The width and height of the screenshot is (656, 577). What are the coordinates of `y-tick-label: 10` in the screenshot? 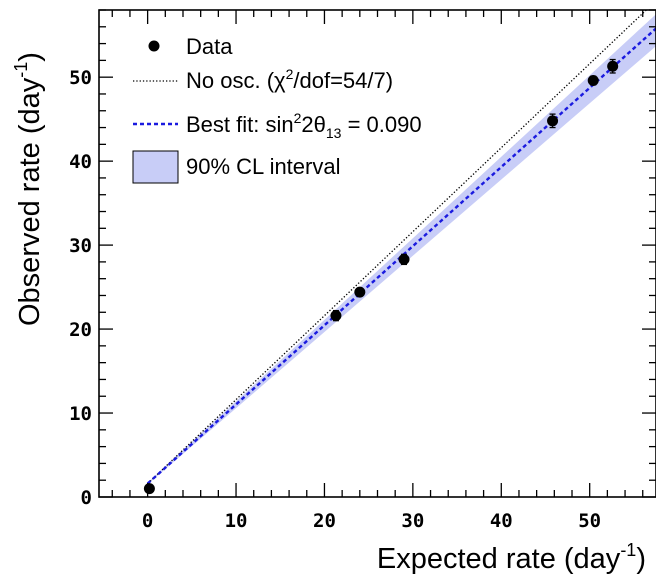 It's located at (80, 414).